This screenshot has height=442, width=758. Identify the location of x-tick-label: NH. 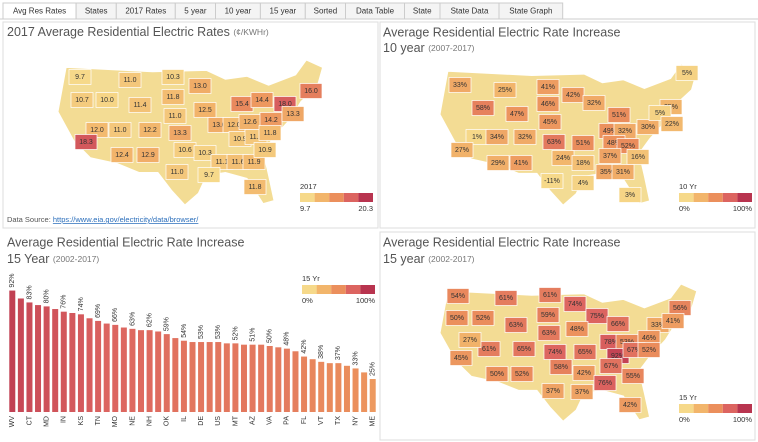
(149, 421).